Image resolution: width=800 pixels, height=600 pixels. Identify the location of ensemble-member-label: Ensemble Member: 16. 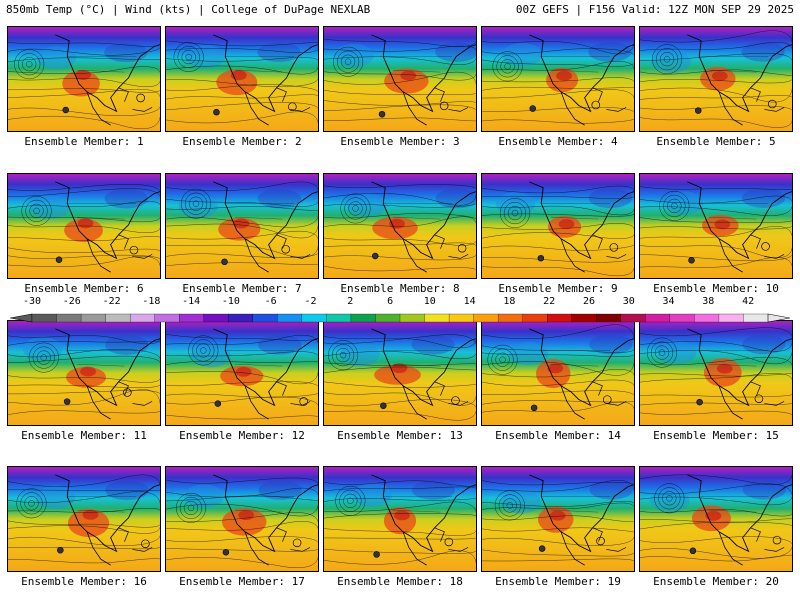
(84, 581).